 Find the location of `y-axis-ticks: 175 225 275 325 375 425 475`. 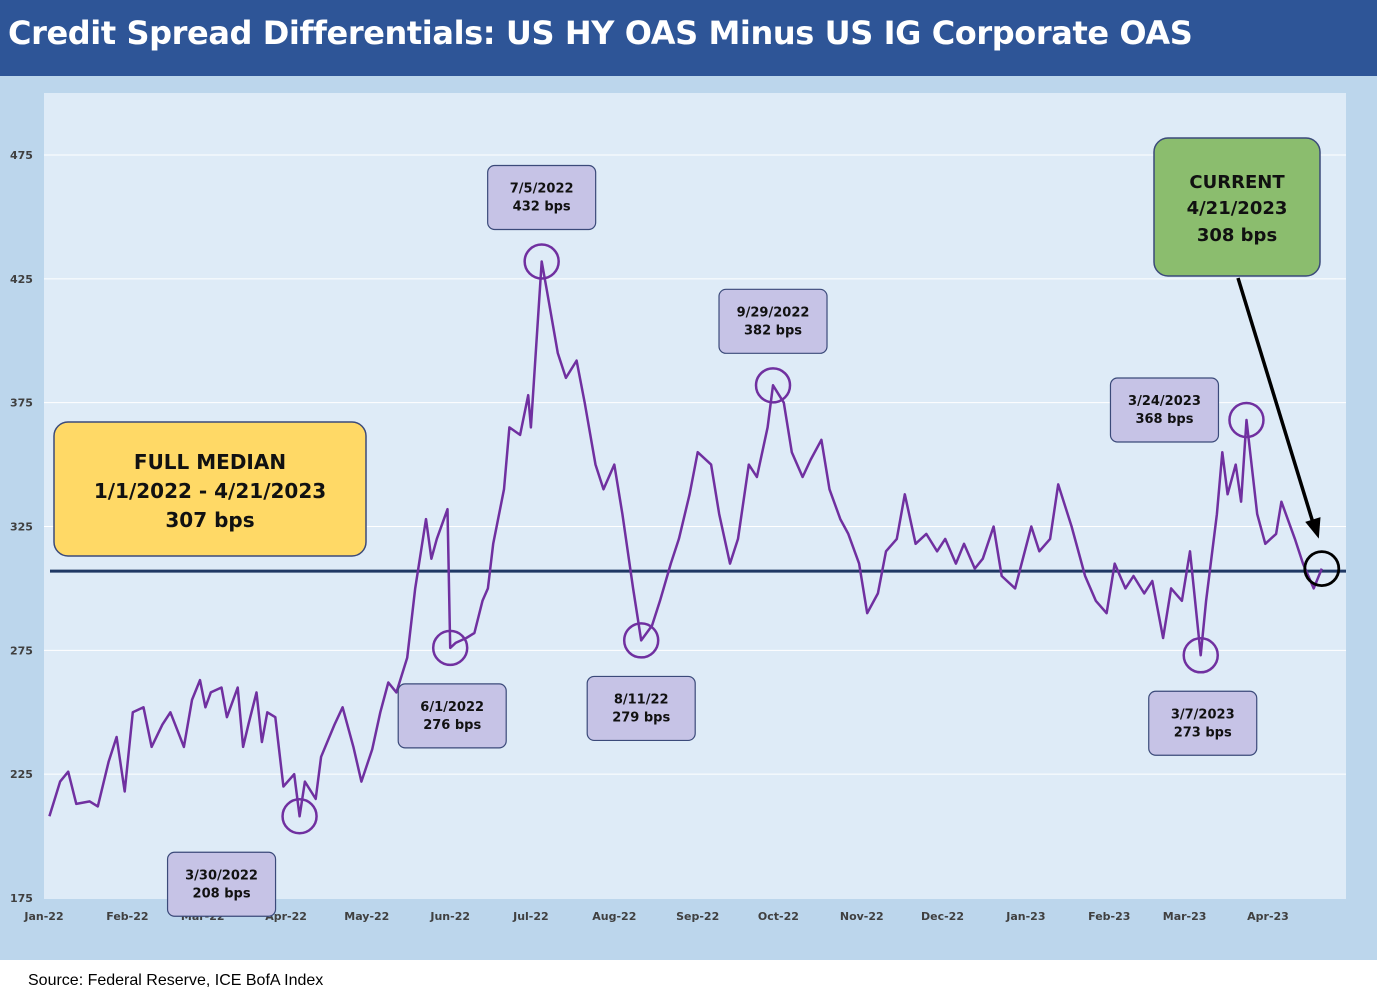

y-axis-ticks: 175 225 275 325 375 425 475 is located at coordinates (21, 527).